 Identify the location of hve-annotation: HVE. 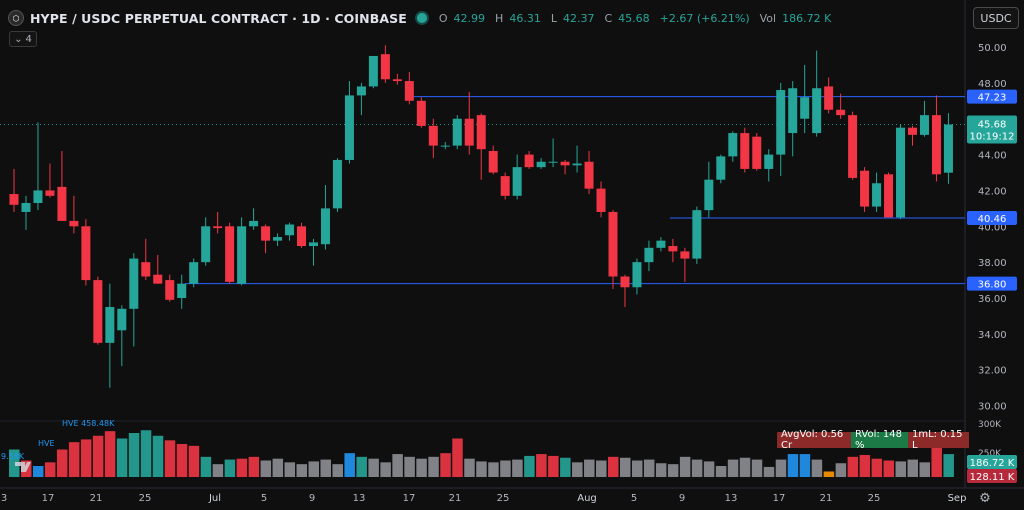
(46, 443).